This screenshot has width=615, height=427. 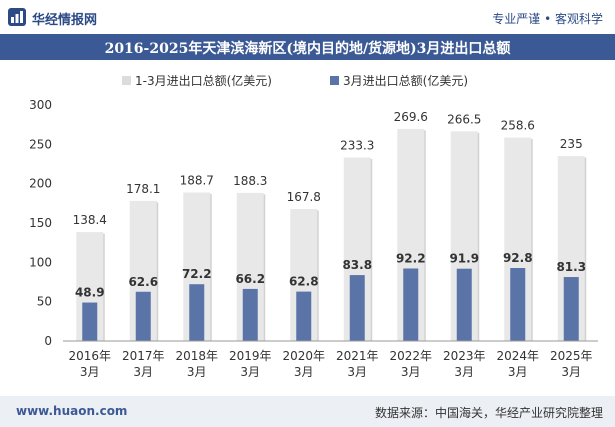 I want to click on legend-label: 1-3月进出口总额(亿美元), so click(x=203, y=80).